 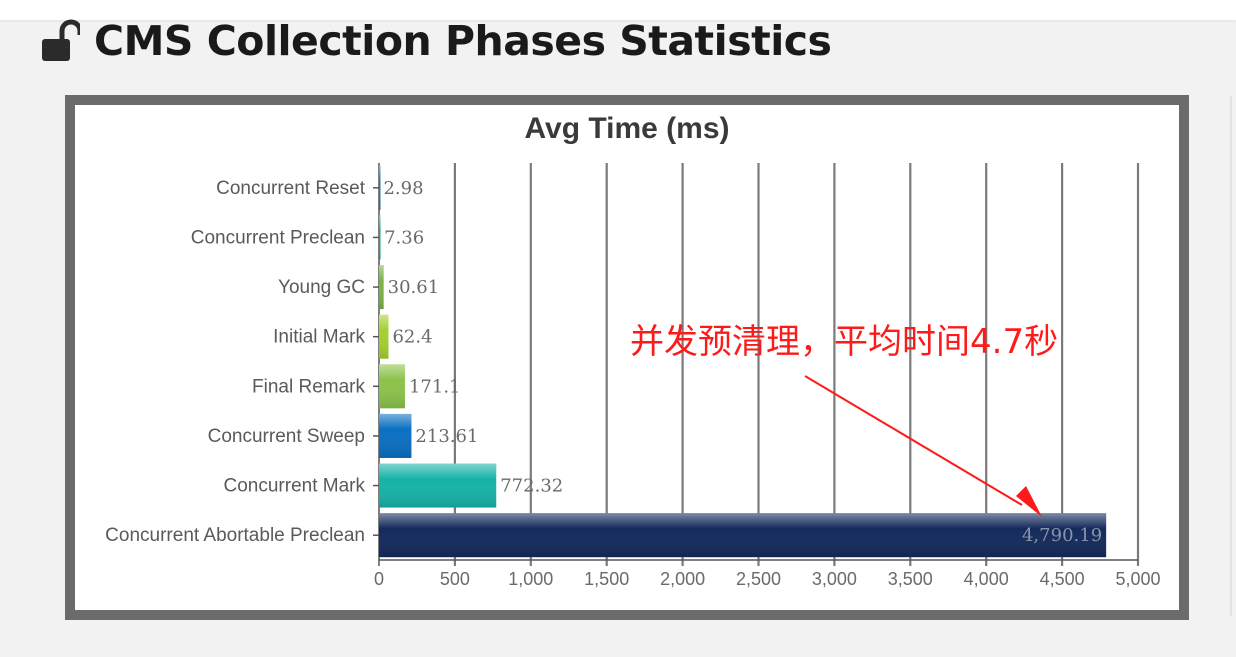 I want to click on bar-value-label: 171.1, so click(x=435, y=386).